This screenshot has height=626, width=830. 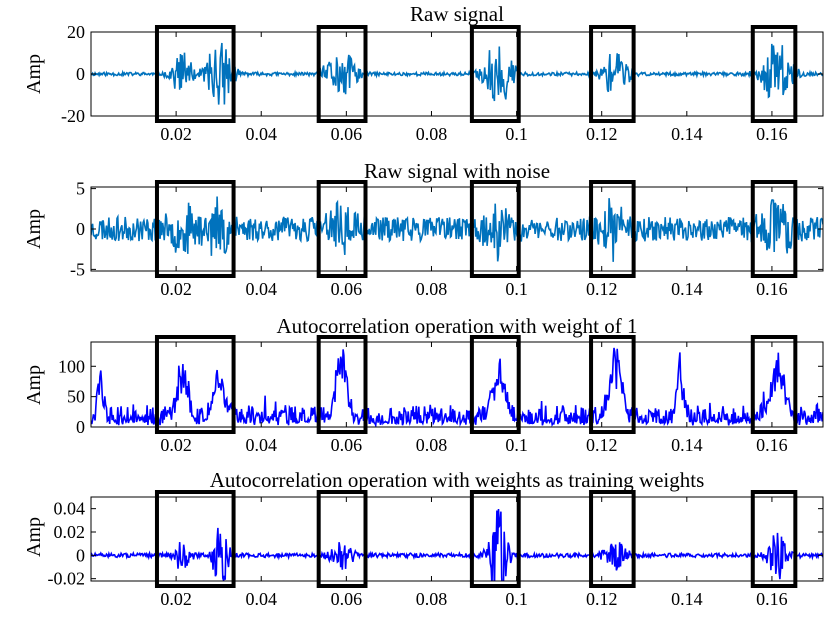 I want to click on subplot-2-title: Raw signal with noise, so click(x=457, y=171).